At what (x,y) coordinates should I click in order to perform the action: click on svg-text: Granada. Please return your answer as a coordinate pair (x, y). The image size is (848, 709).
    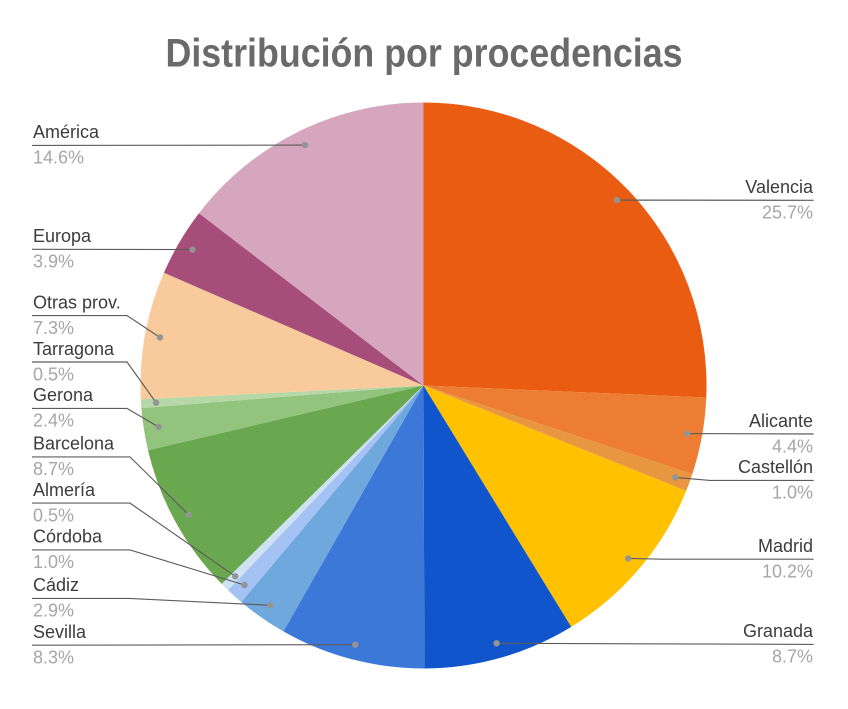
    Looking at the image, I should click on (778, 631).